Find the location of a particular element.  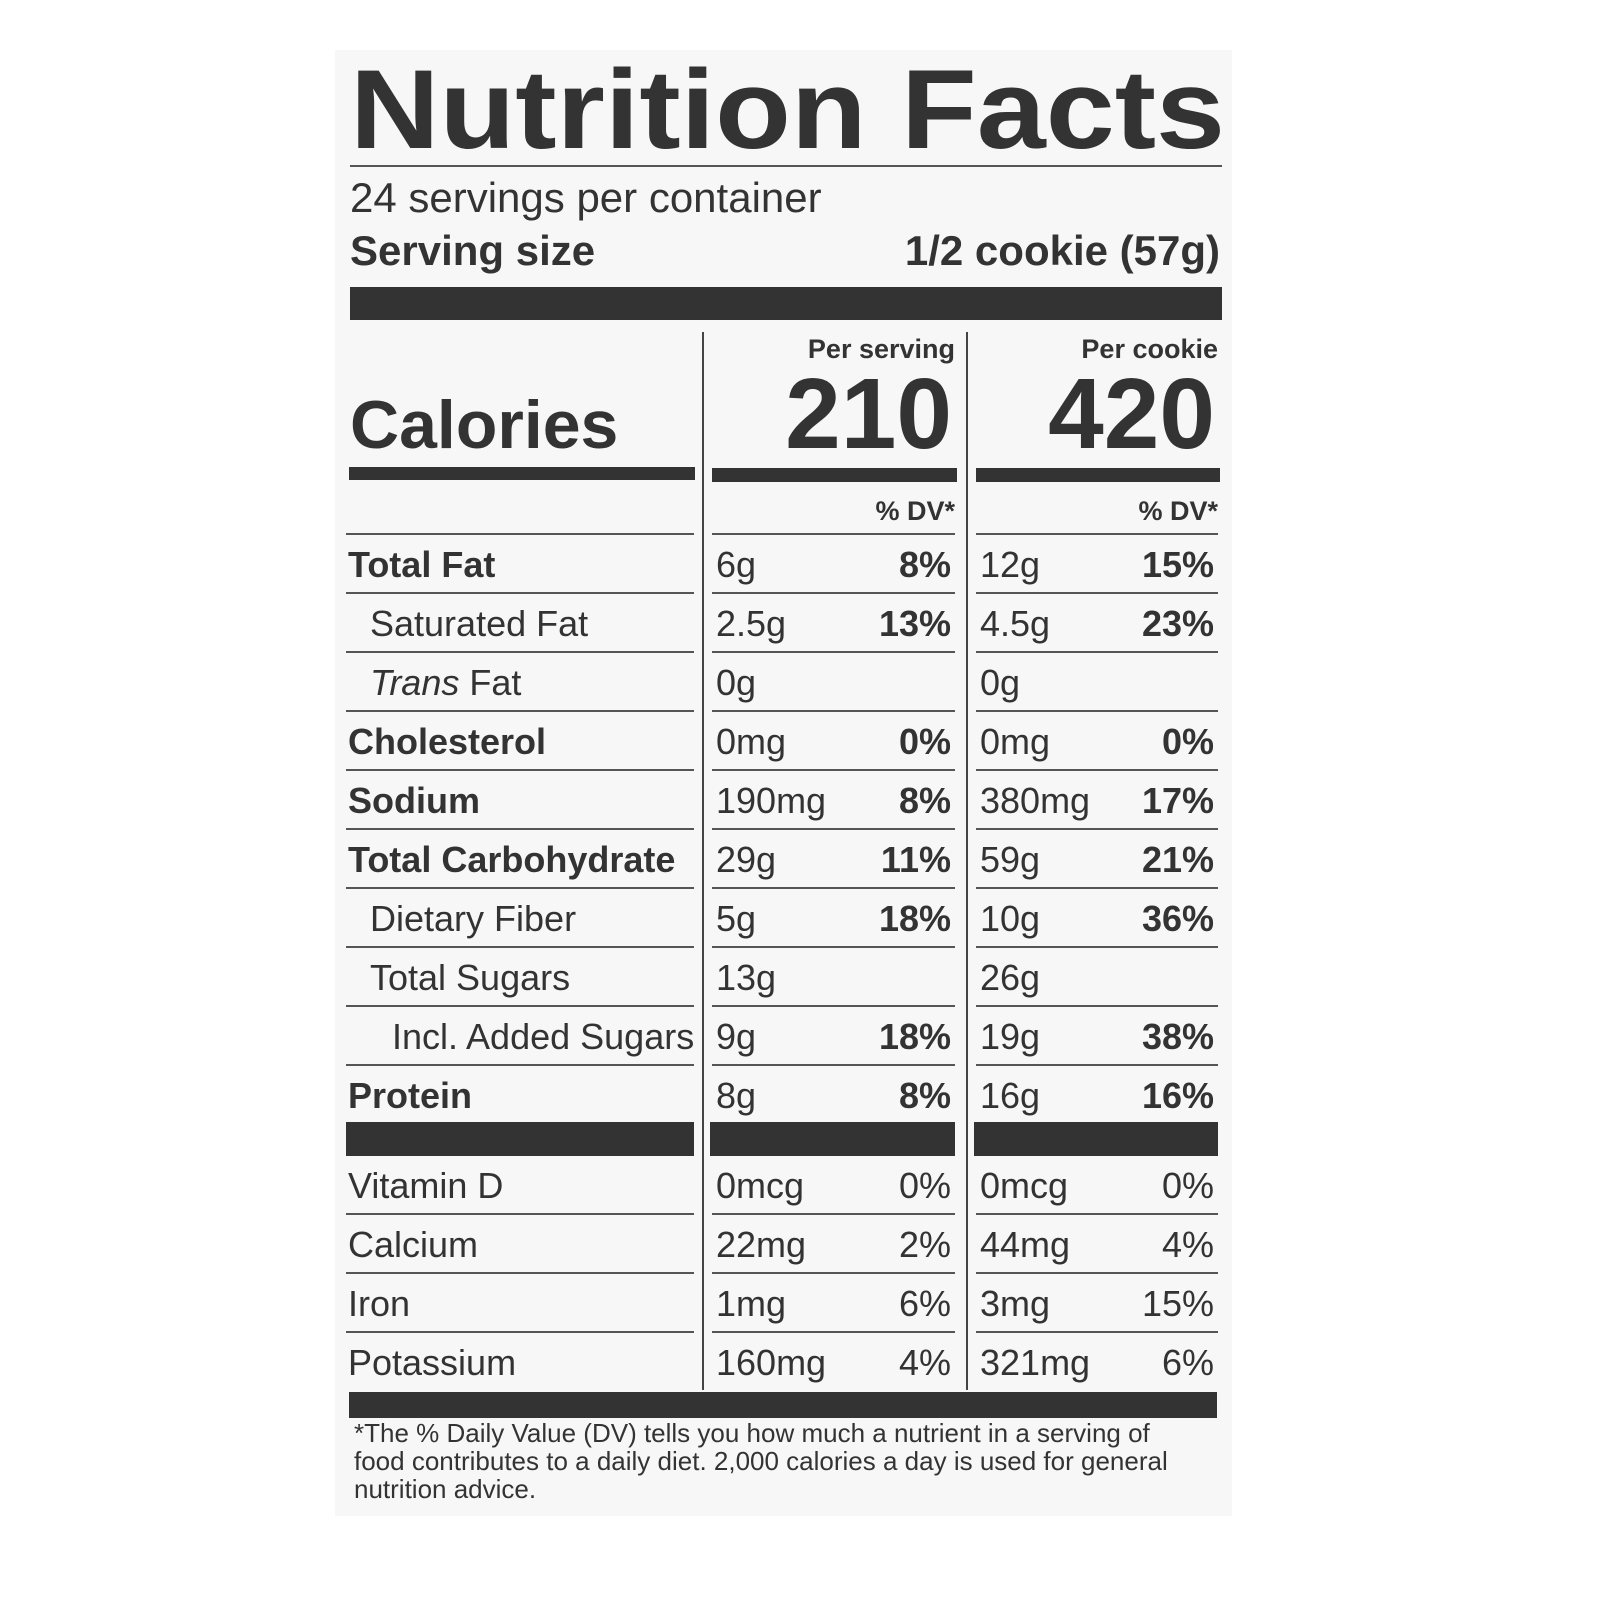

nutrient-label: Saturated Fat is located at coordinates (479, 623).